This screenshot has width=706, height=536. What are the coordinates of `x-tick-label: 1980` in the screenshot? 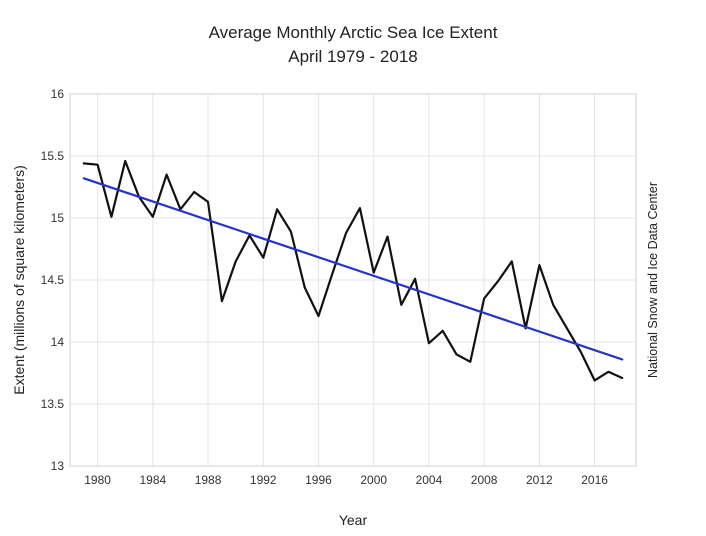 It's located at (97, 480).